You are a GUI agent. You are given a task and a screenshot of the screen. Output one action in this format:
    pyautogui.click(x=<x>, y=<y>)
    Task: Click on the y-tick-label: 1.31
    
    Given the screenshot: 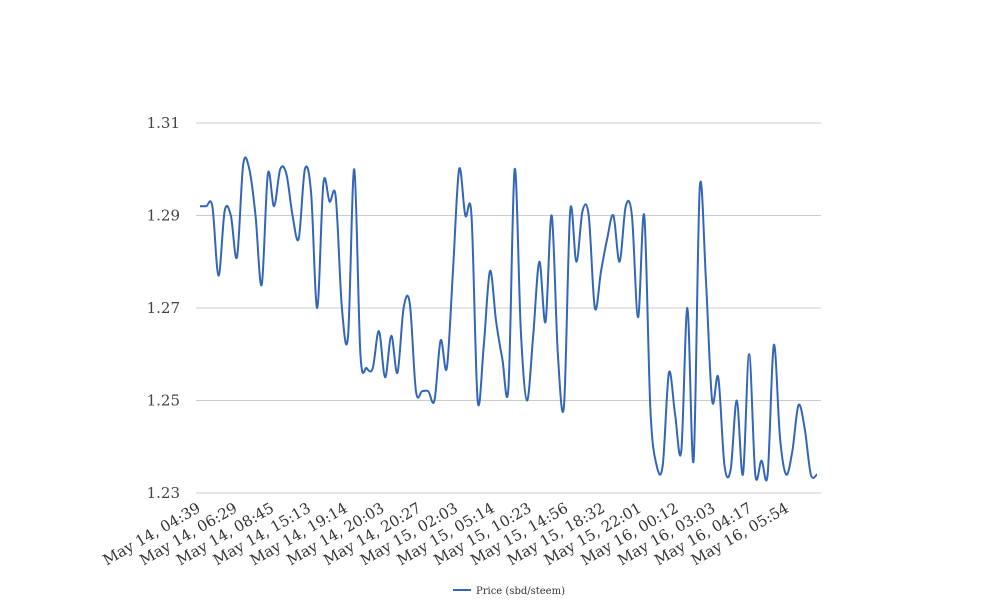 What is the action you would take?
    pyautogui.click(x=163, y=123)
    